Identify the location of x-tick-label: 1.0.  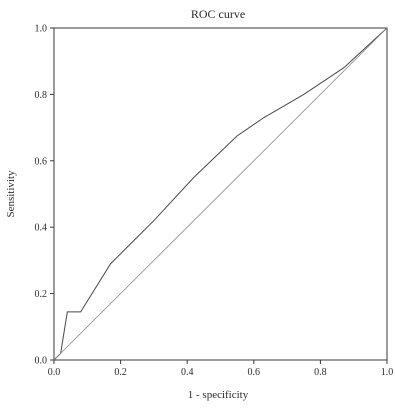
(387, 372).